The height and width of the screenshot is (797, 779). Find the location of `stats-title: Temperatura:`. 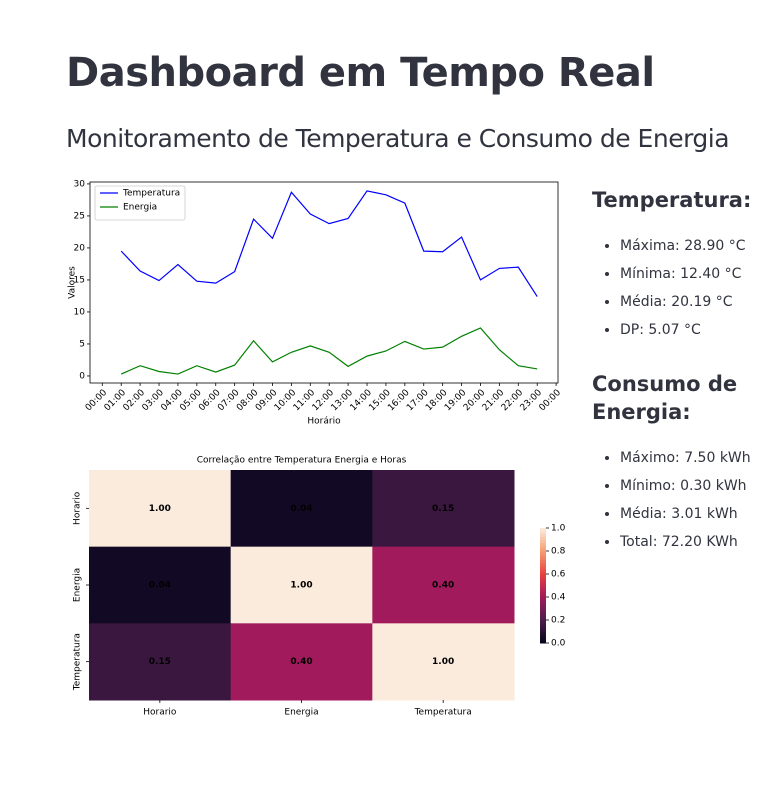

stats-title: Temperatura: is located at coordinates (672, 200).